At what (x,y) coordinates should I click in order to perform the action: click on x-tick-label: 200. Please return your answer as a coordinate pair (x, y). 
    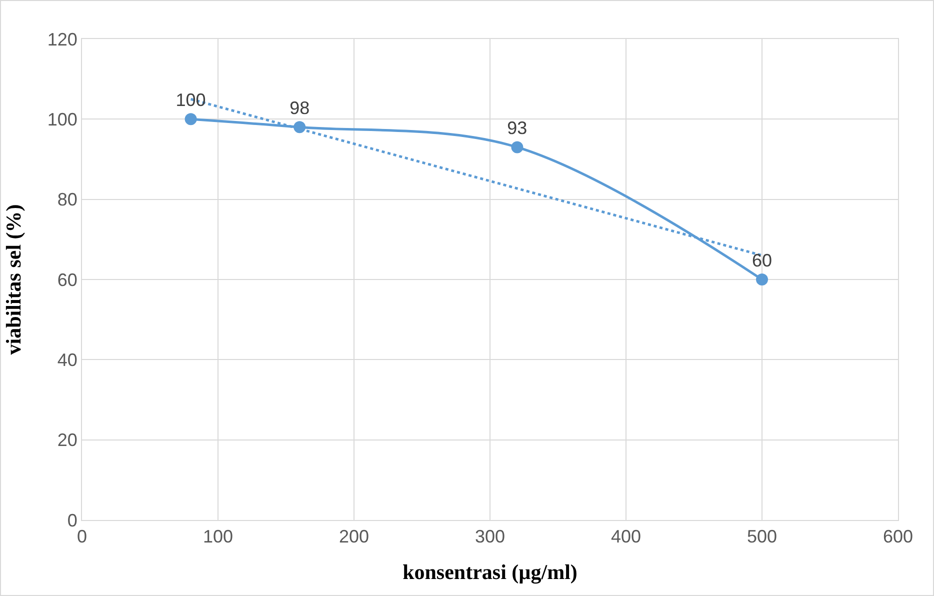
    Looking at the image, I should click on (354, 536).